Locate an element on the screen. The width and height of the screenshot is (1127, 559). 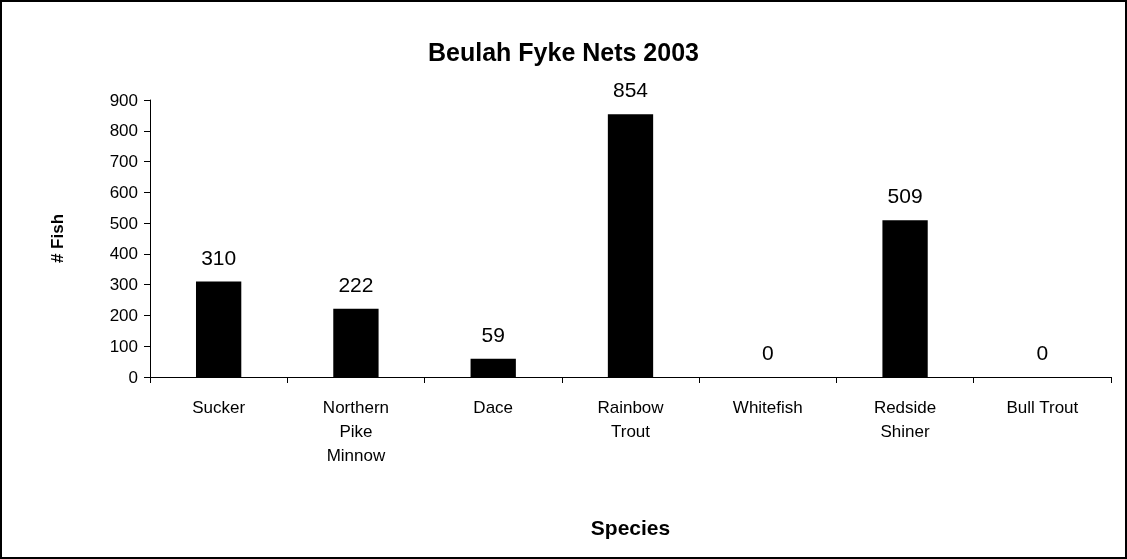
data-label: 222 is located at coordinates (356, 284).